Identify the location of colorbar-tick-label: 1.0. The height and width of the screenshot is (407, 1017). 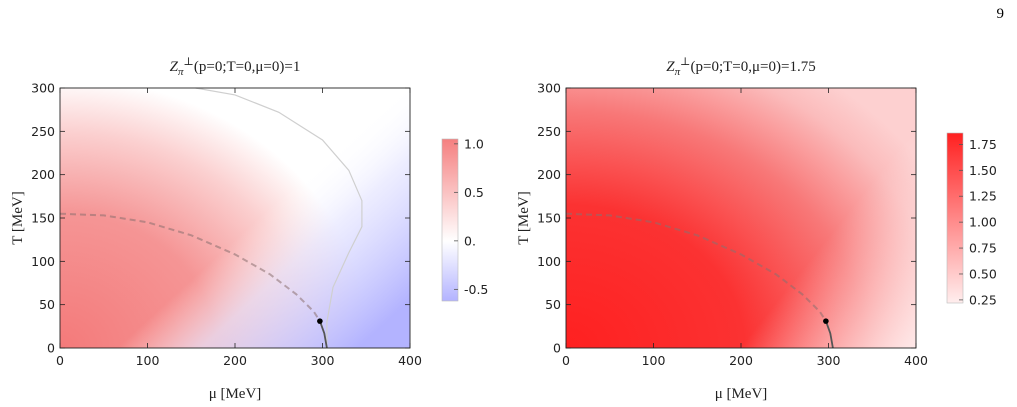
(474, 143).